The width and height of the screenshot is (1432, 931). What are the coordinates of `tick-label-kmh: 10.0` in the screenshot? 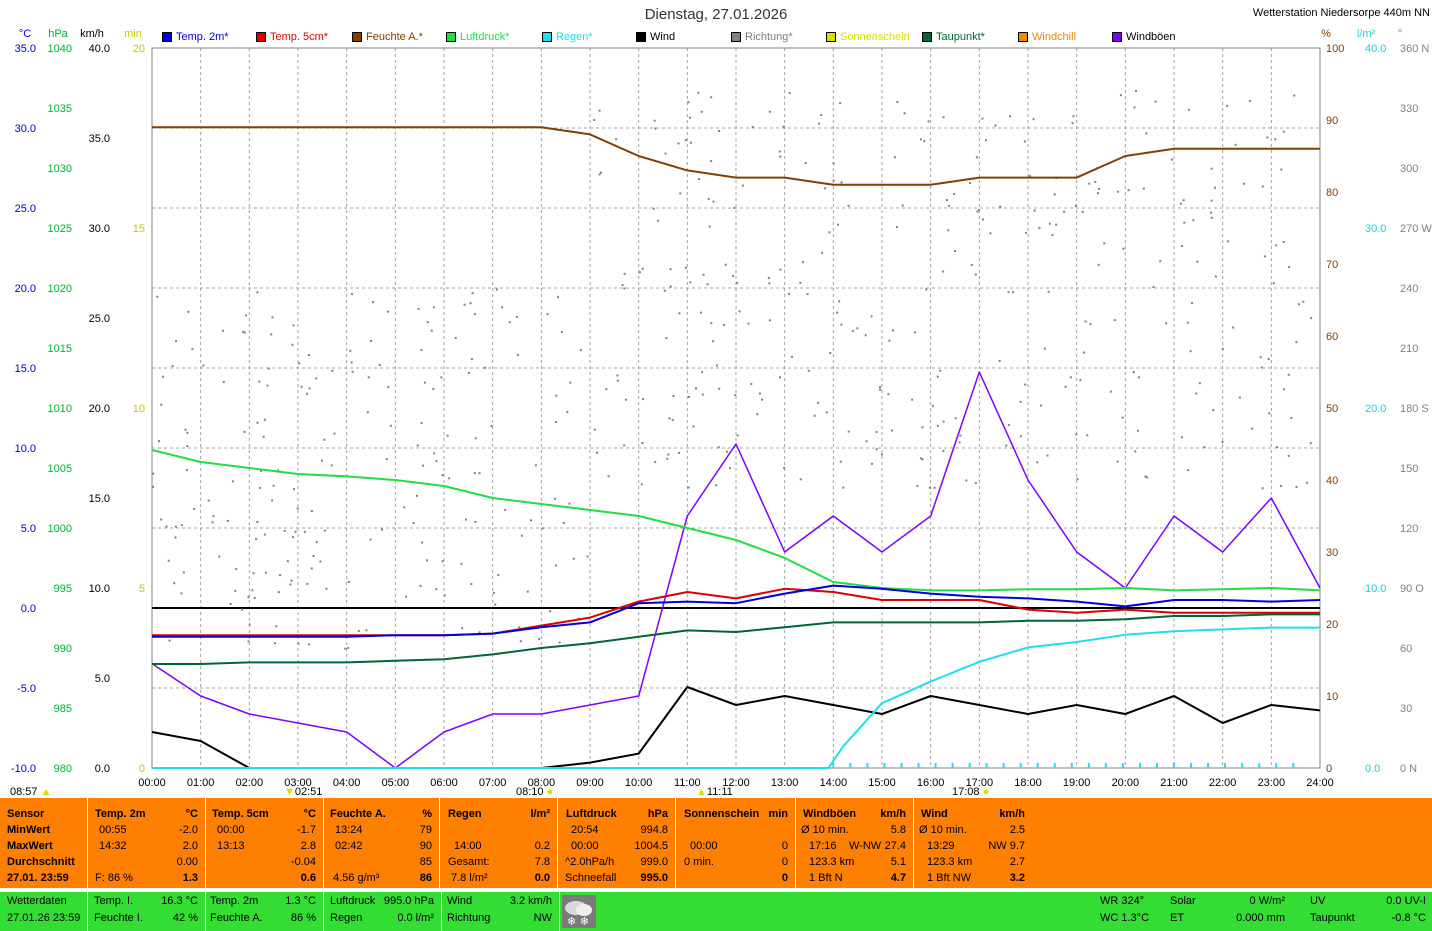 It's located at (99, 589).